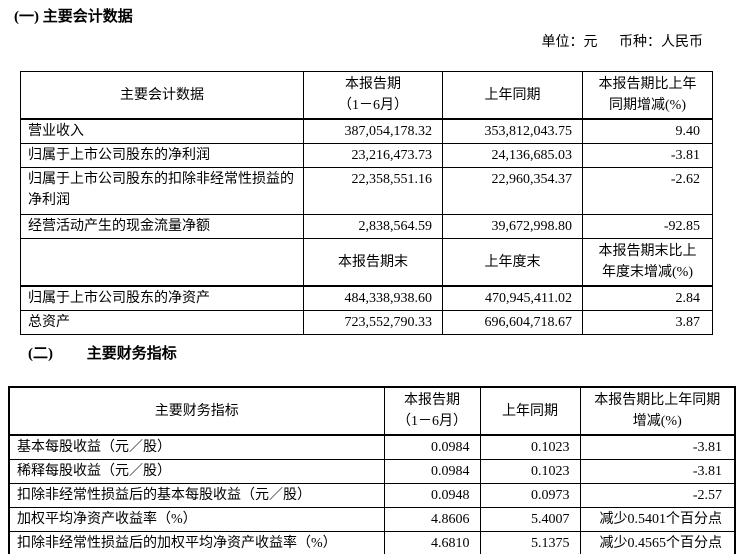 The image size is (737, 554). Describe the element at coordinates (373, 262) in the screenshot. I see `table1-mid-header-current: 本报告期末` at that location.